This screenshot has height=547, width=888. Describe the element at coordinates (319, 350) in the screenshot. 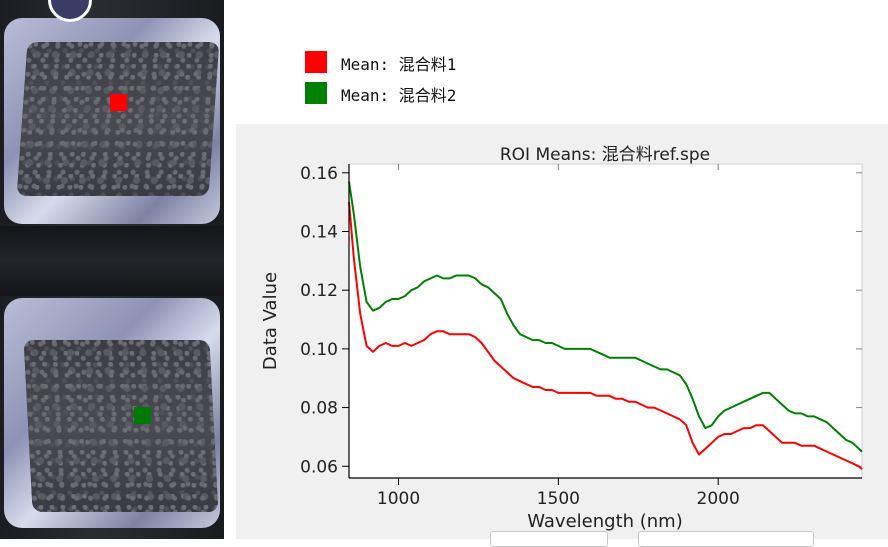

I see `y-tick-label: 0.10` at that location.